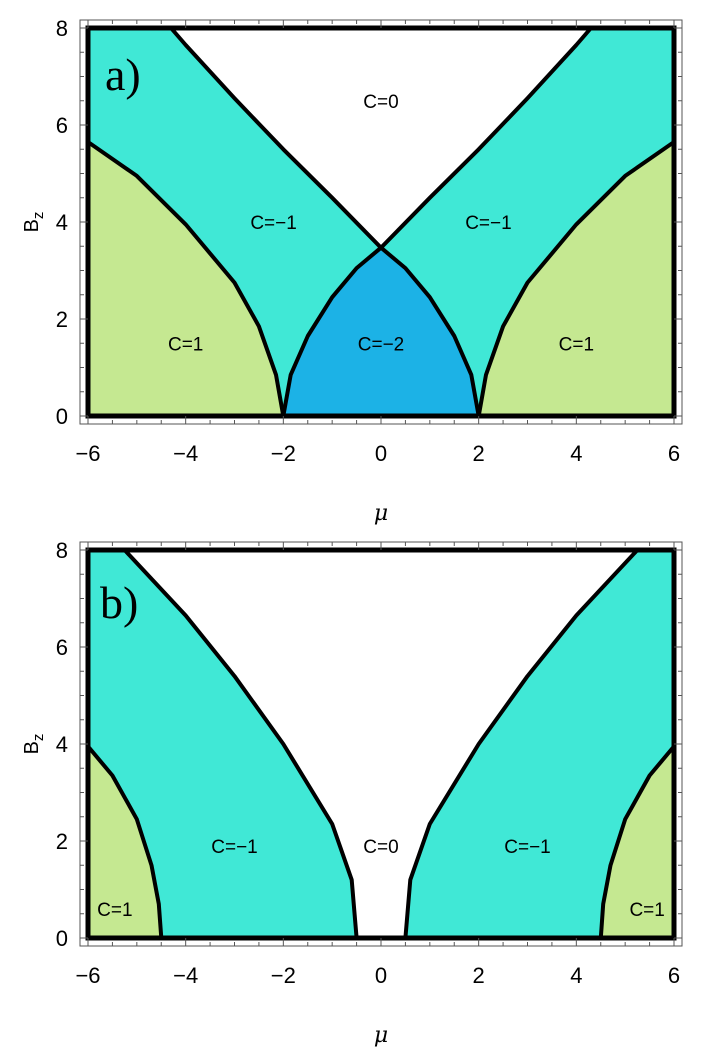 Image resolution: width=706 pixels, height=1059 pixels. What do you see at coordinates (576, 975) in the screenshot?
I see `panel-b-xtick-label: 4` at bounding box center [576, 975].